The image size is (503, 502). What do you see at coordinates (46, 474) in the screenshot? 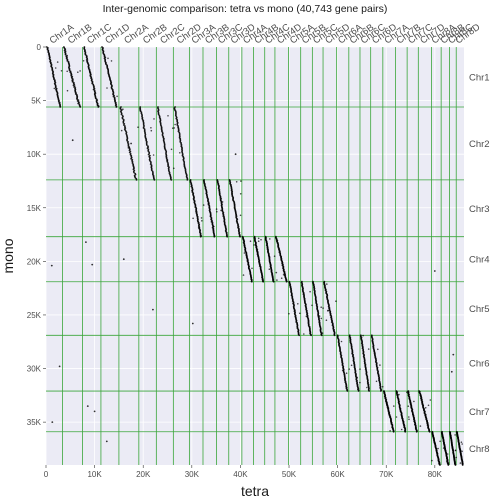
I see `x-tick-label: 0` at bounding box center [46, 474].